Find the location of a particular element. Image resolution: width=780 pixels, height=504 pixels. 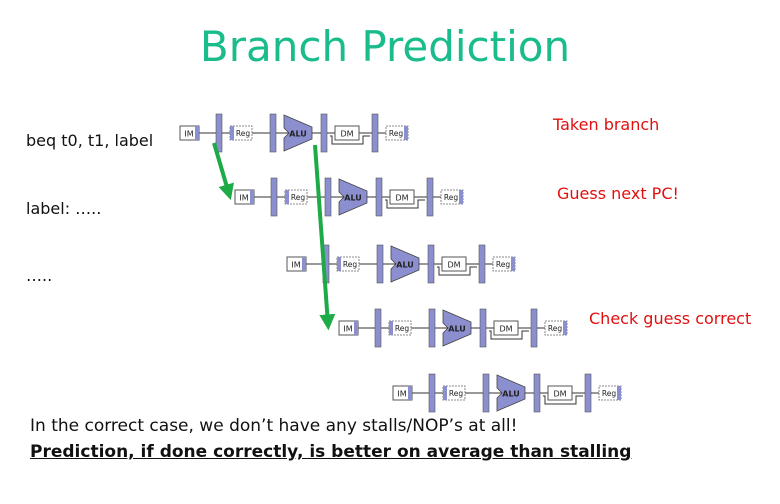

resolve-arrow is located at coordinates (324, 237).